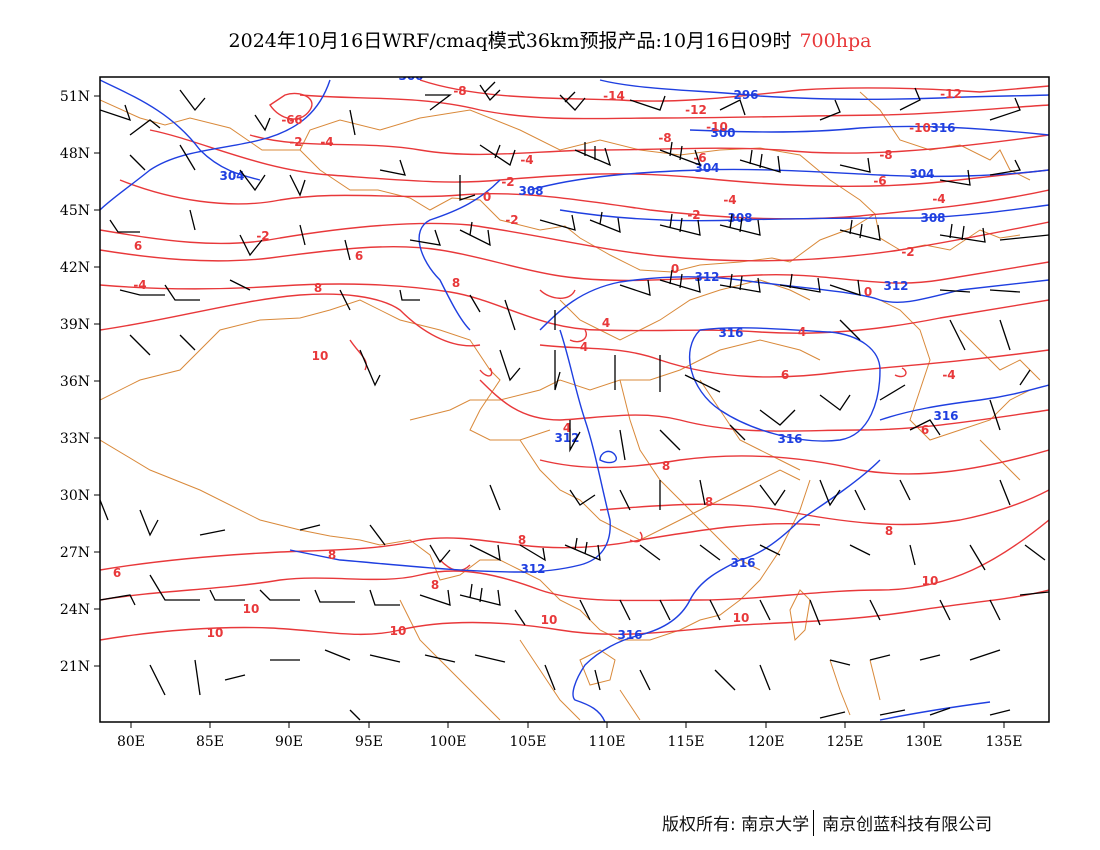  I want to click on border-mongolia-north, so click(587, 162).